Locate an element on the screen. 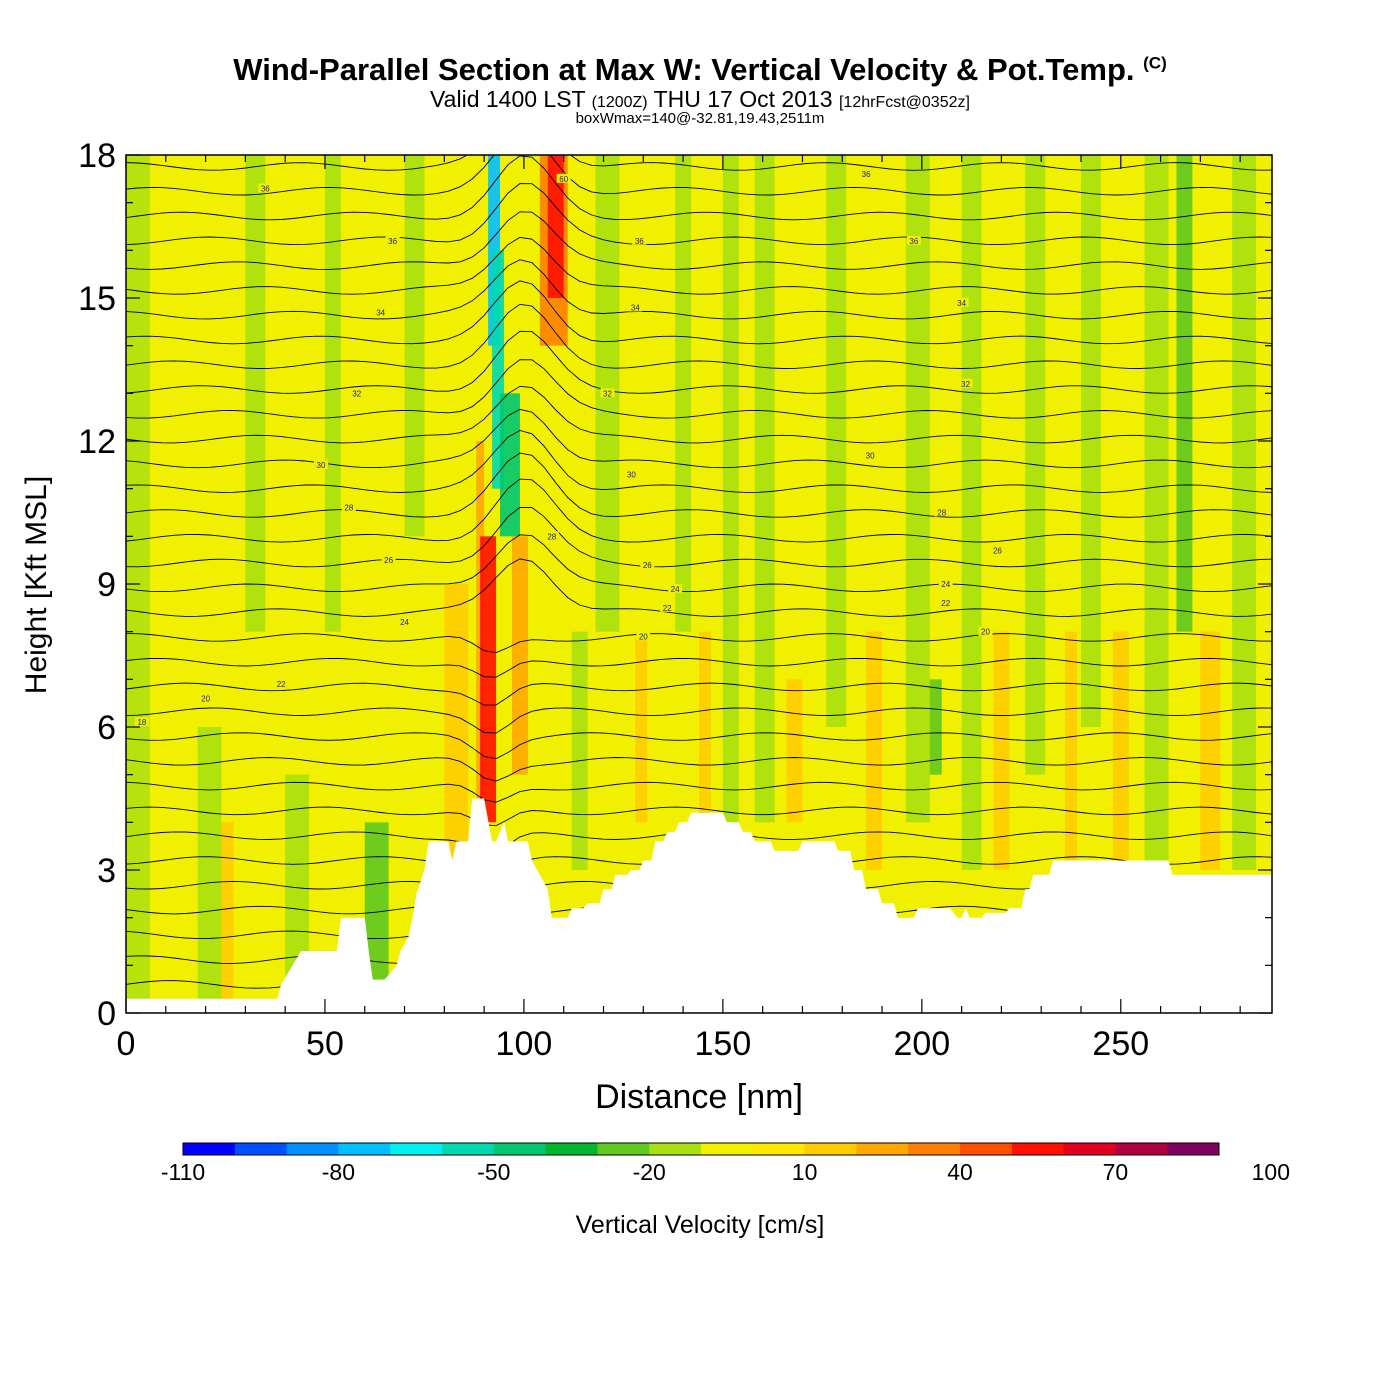  svg-text: 20 is located at coordinates (205, 698).